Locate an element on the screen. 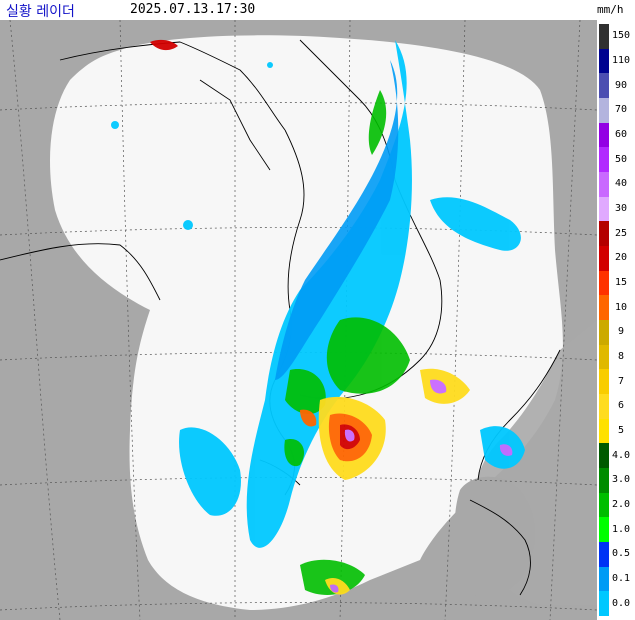 The image size is (635, 620). colorbar-label: 10 is located at coordinates (621, 307).